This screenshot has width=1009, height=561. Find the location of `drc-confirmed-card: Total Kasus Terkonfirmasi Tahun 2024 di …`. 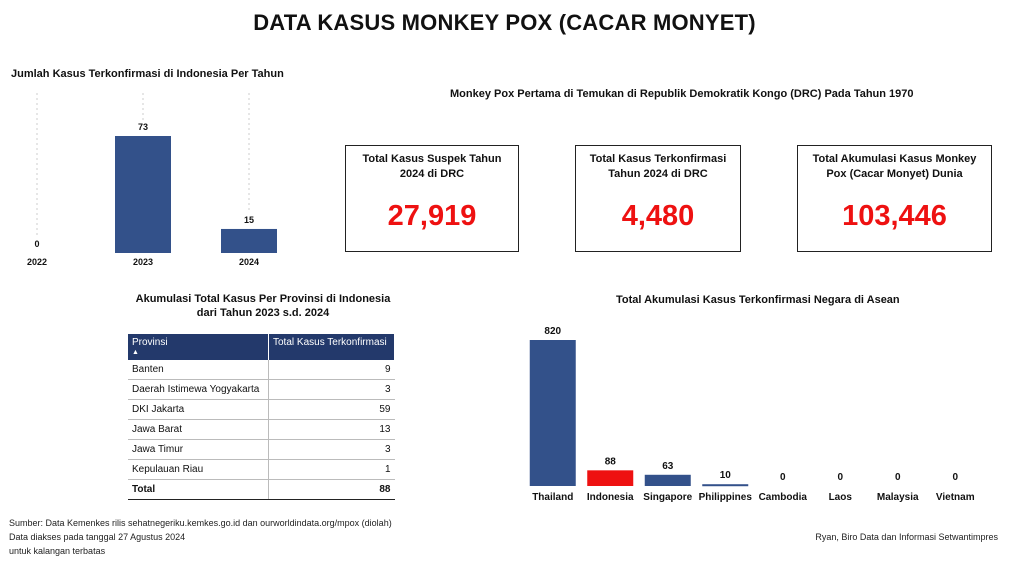

drc-confirmed-card: Total Kasus Terkonfirmasi Tahun 2024 di … is located at coordinates (658, 198).